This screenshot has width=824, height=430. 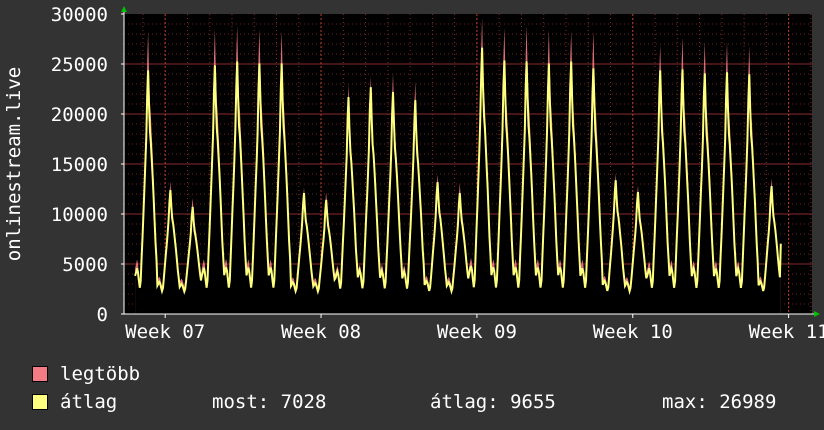 I want to click on x-tick-label: Week 08, so click(x=321, y=332).